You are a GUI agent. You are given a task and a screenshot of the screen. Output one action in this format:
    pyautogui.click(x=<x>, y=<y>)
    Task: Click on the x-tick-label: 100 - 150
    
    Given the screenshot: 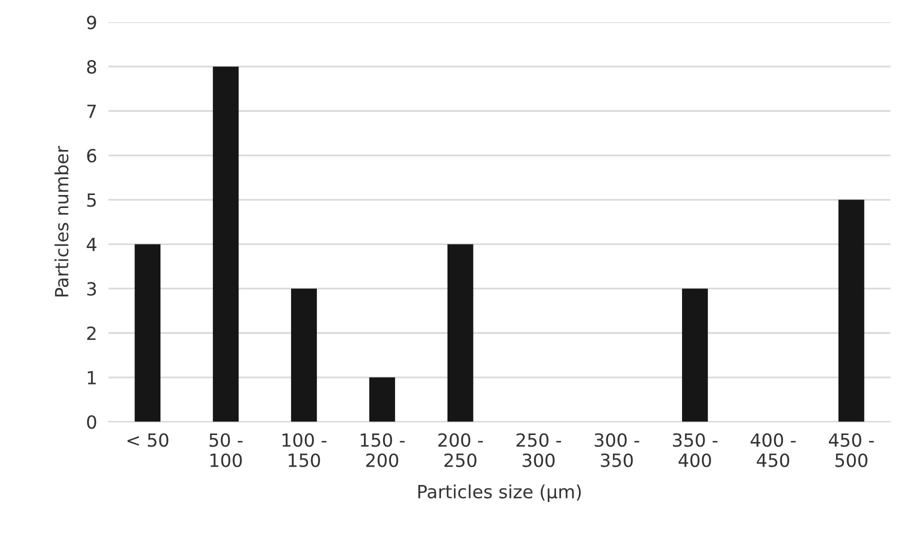 What is the action you would take?
    pyautogui.click(x=304, y=450)
    